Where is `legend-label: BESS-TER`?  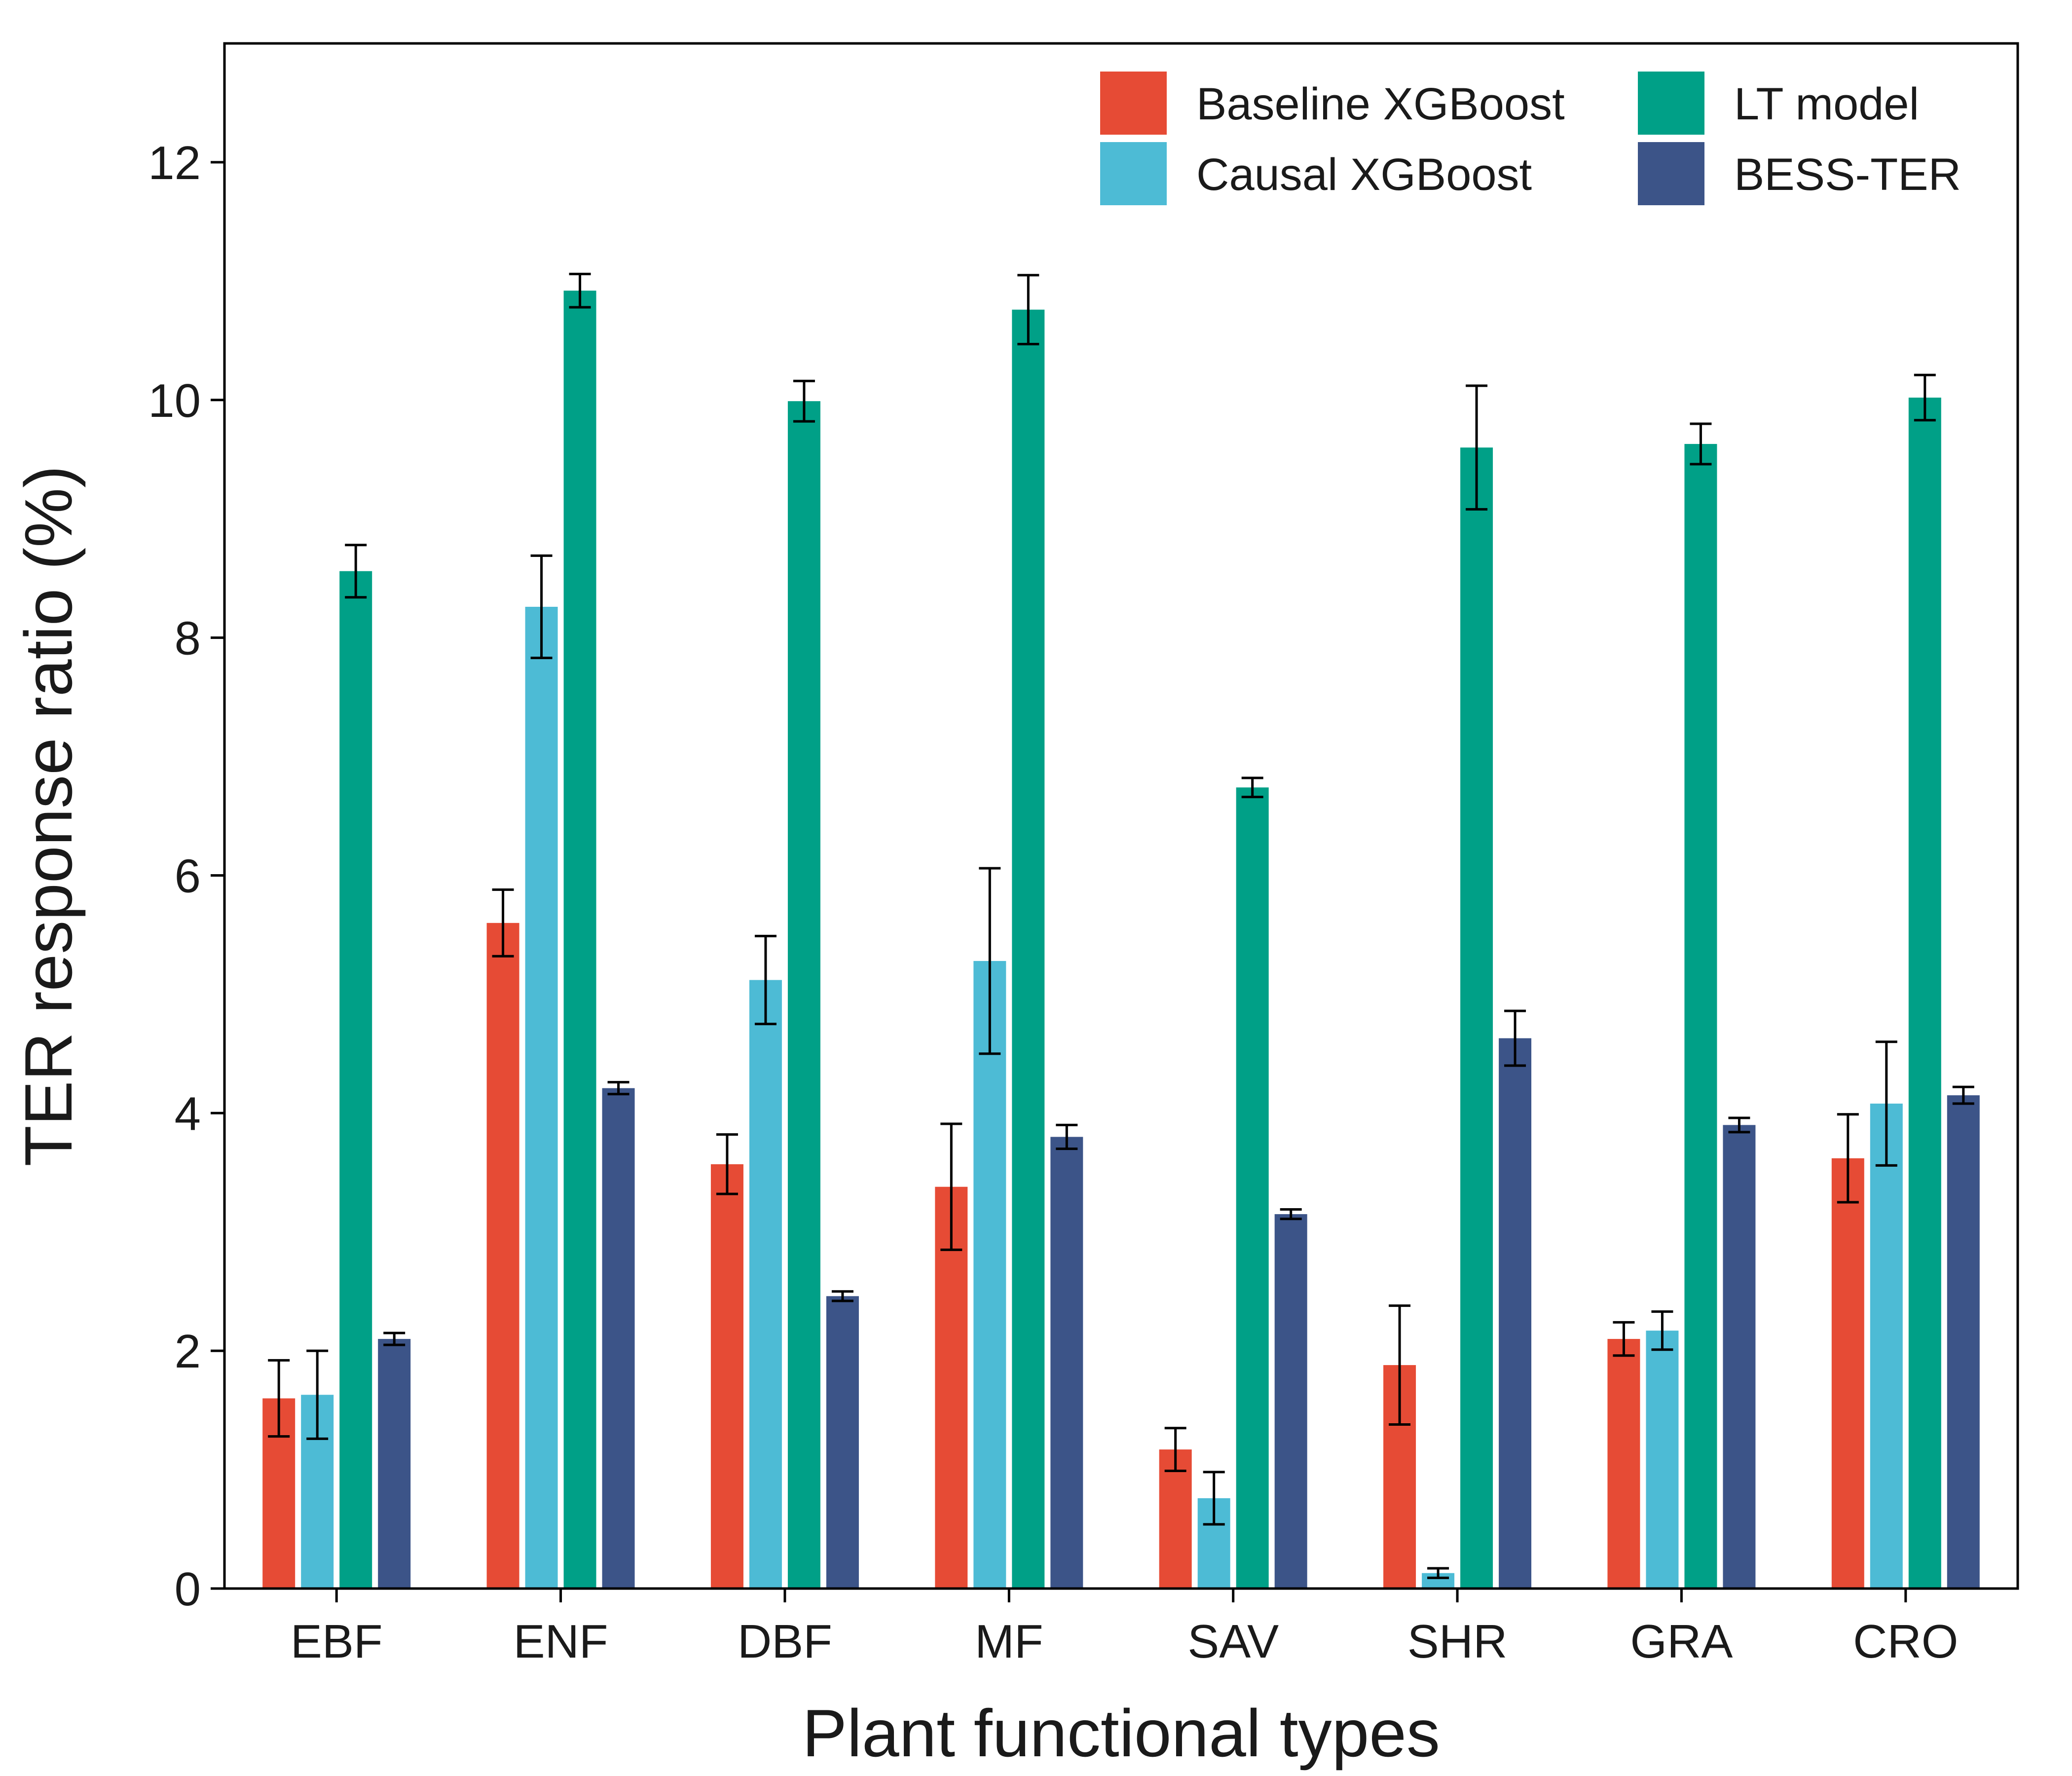
legend-label: BESS-TER is located at coordinates (1848, 175).